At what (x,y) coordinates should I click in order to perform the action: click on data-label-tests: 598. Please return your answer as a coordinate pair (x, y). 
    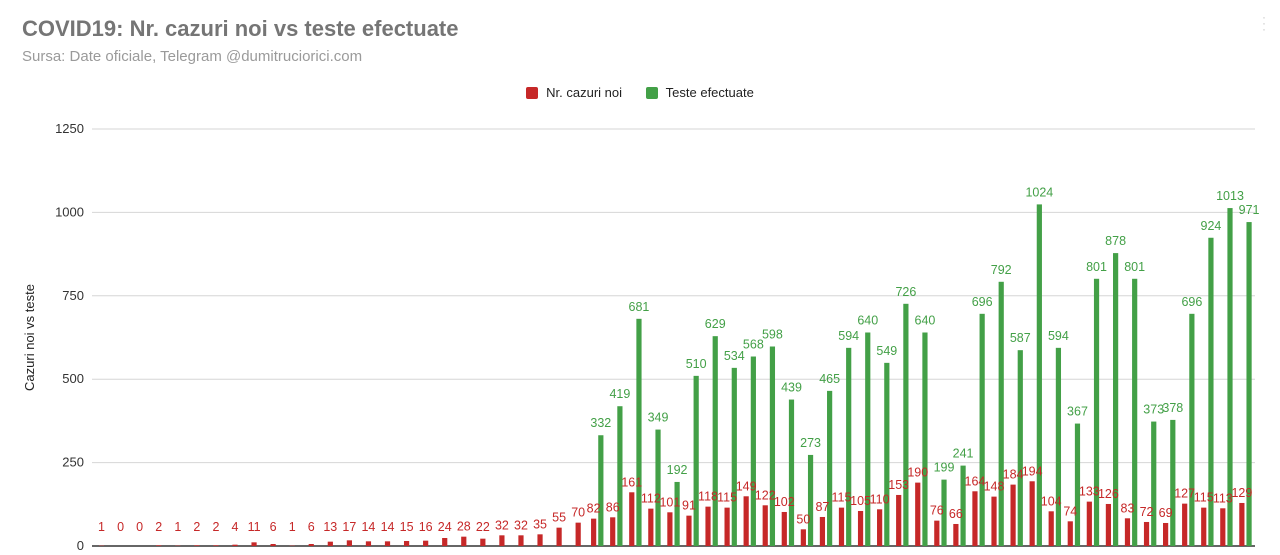
    Looking at the image, I should click on (772, 335).